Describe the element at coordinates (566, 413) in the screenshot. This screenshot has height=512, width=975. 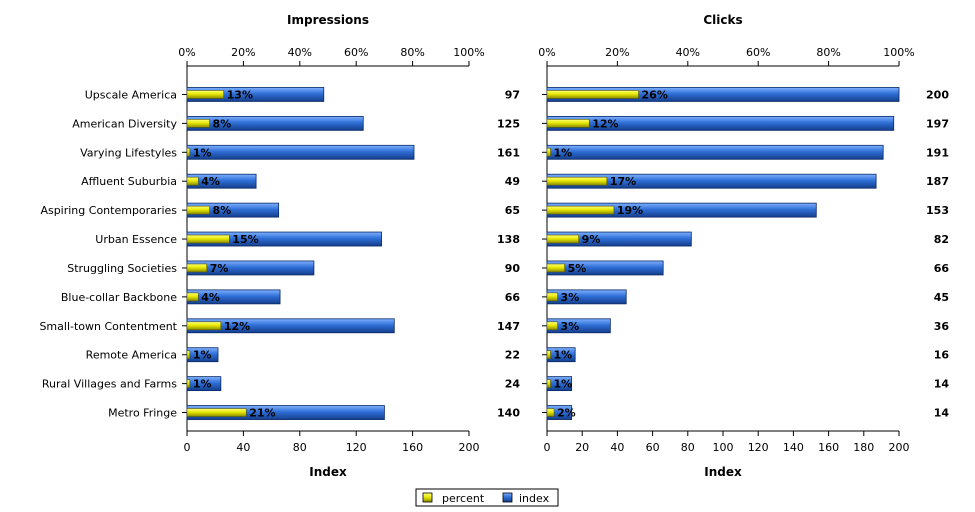
I see `percent-data-label: 2%` at that location.